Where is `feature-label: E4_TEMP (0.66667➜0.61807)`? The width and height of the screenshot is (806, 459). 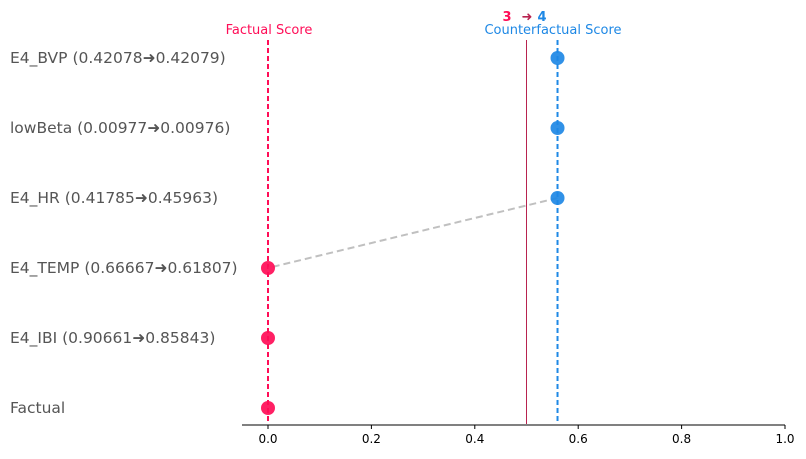
feature-label: E4_TEMP (0.66667➜0.61807) is located at coordinates (124, 268).